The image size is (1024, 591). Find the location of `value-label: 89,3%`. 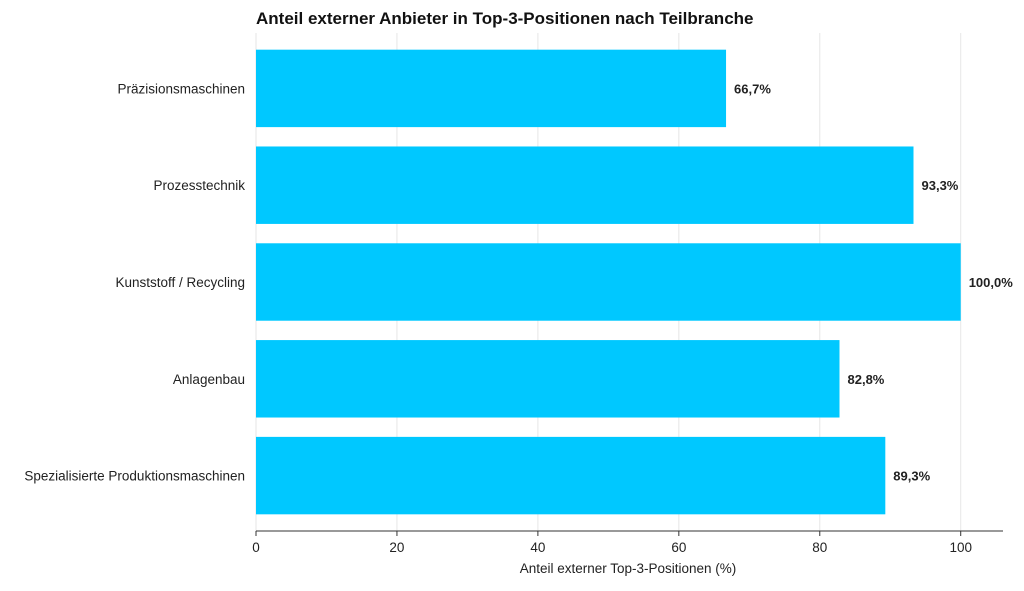

value-label: 89,3% is located at coordinates (911, 476).